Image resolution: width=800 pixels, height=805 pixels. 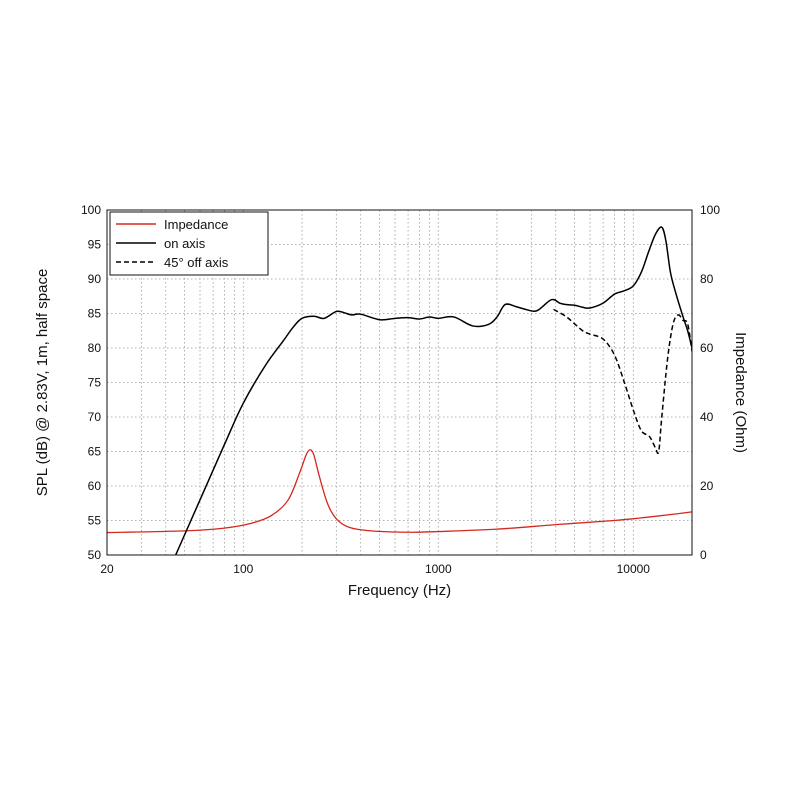 I want to click on y-left-tick-label: 60, so click(x=95, y=486).